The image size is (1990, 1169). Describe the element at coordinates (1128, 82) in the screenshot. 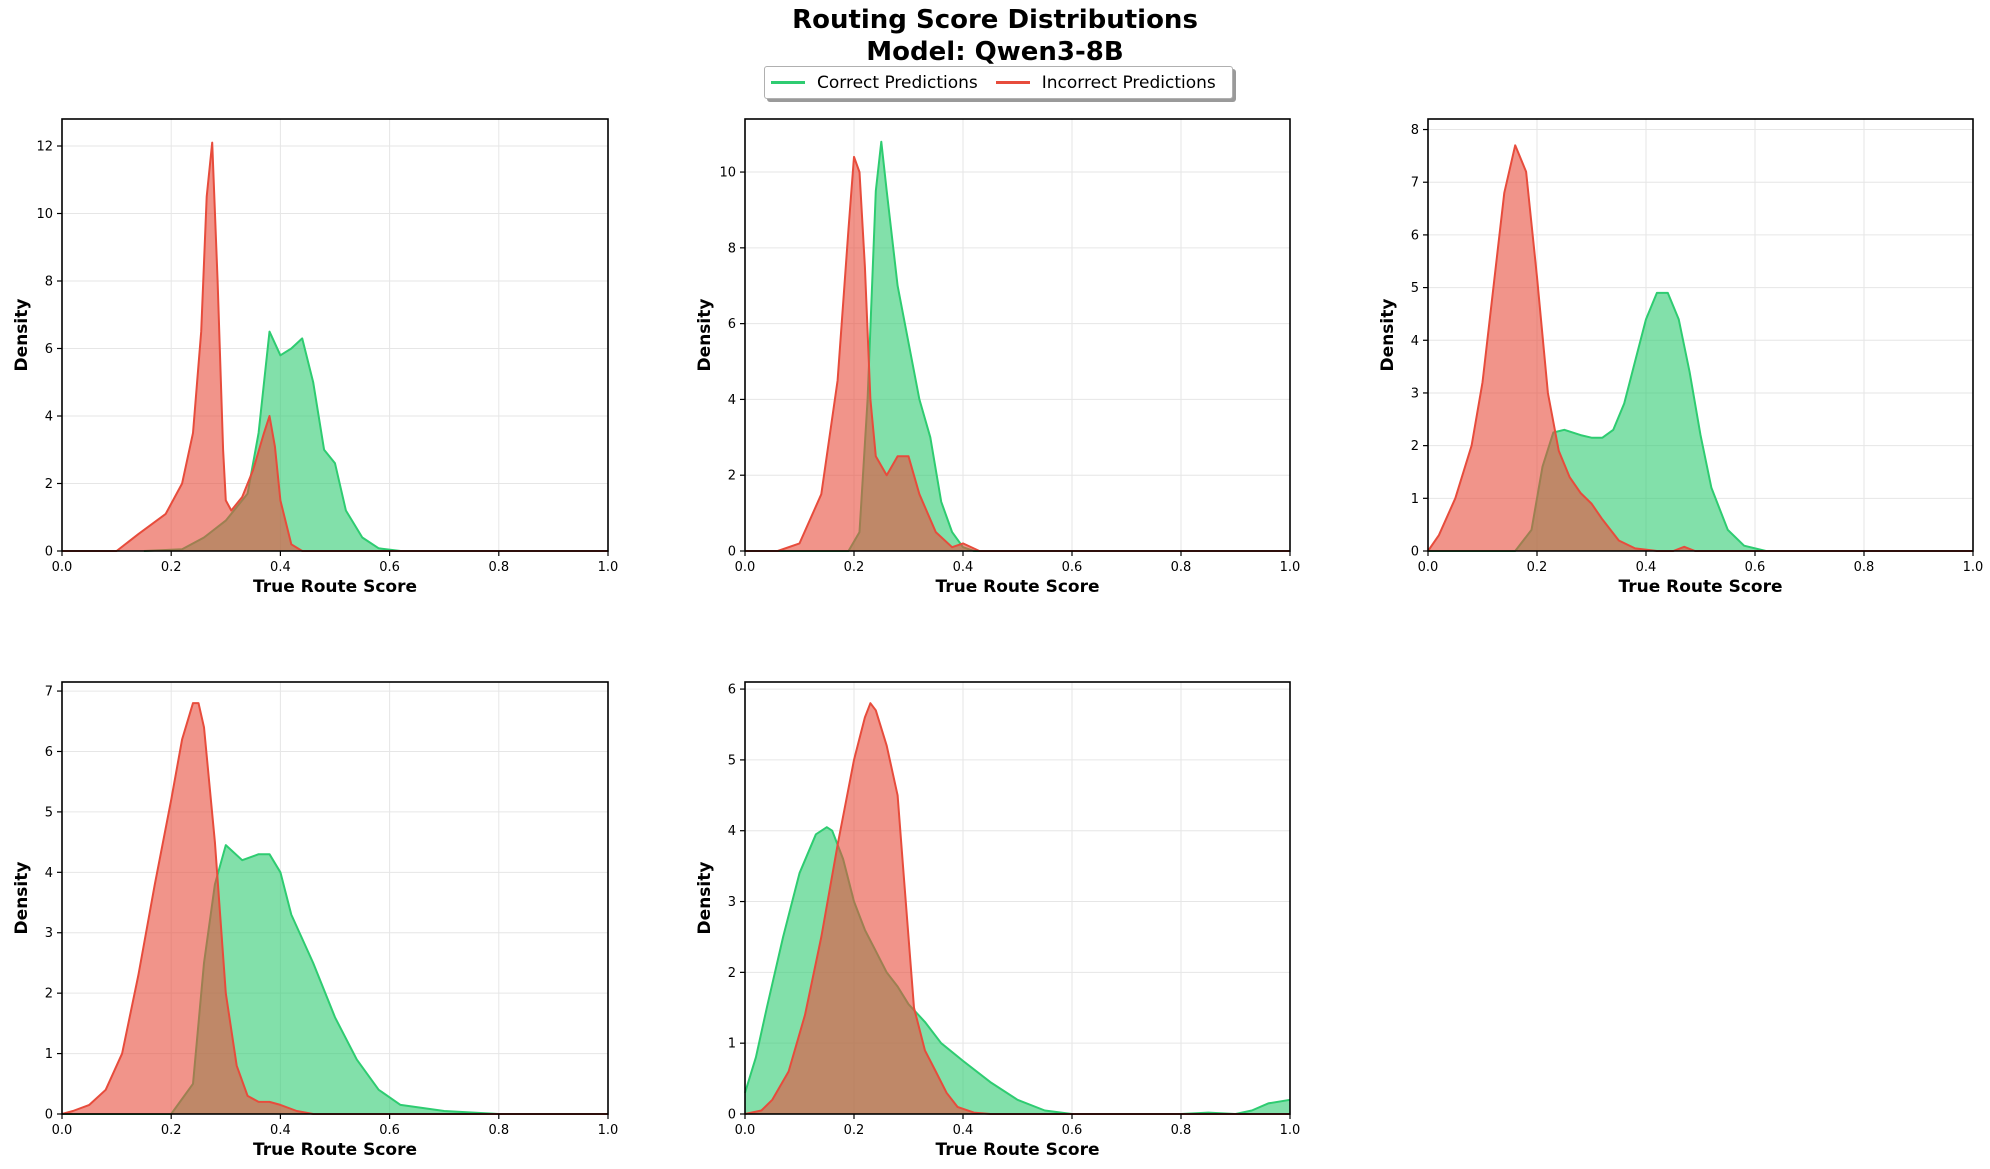

I see `legend-label-incorrect: Incorrect Predictions` at that location.